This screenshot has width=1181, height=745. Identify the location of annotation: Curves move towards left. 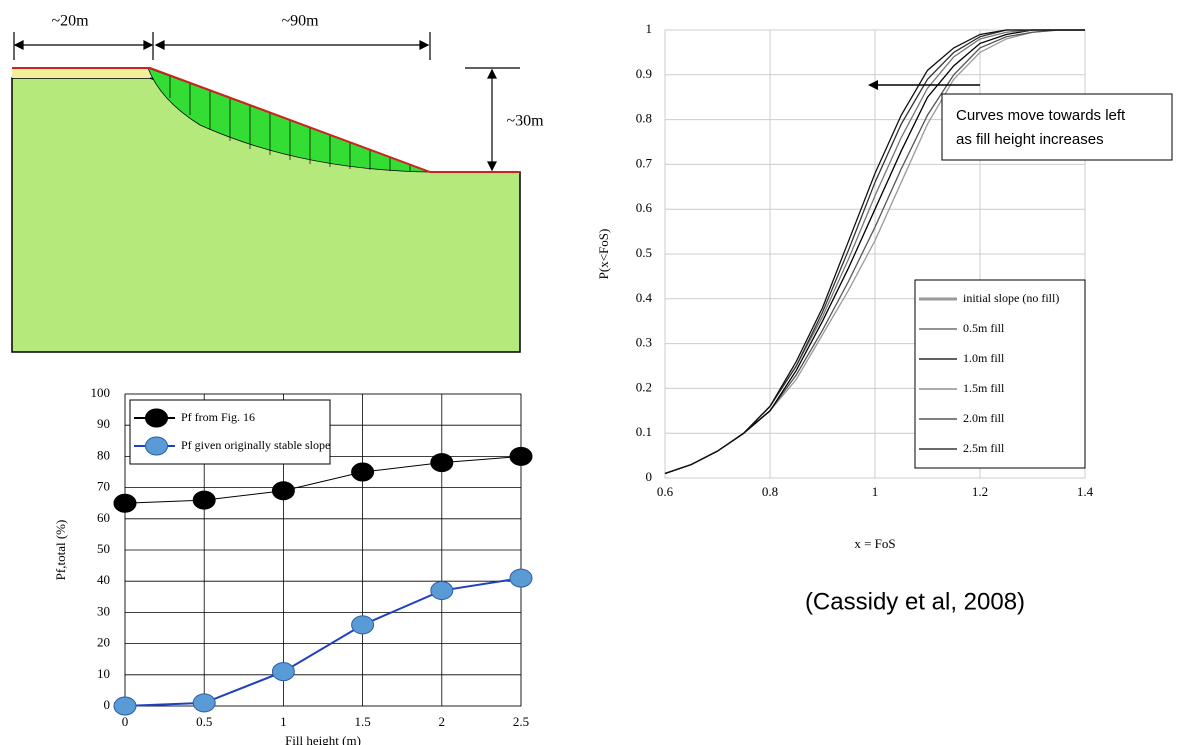
(1041, 115).